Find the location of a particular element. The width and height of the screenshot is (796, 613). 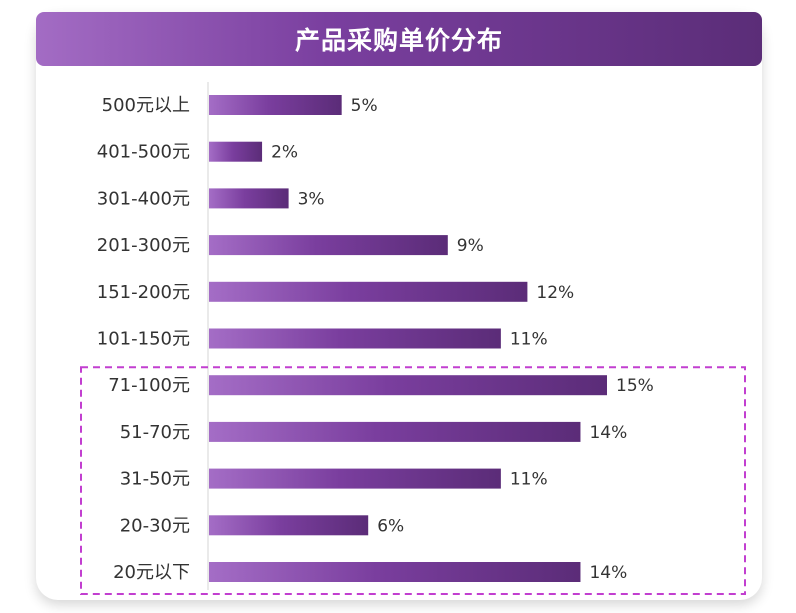

category-label: 101-150元 is located at coordinates (143, 339).